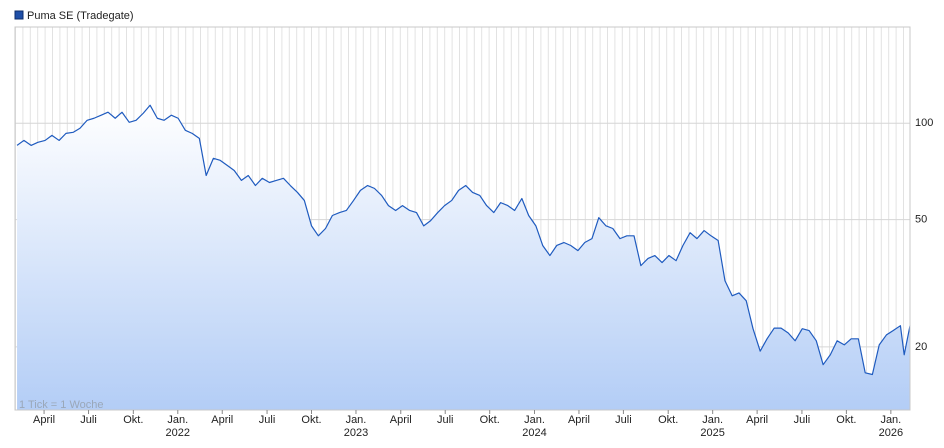 The height and width of the screenshot is (448, 944). I want to click on legend-label: Puma SE (Tradegate), so click(80, 16).